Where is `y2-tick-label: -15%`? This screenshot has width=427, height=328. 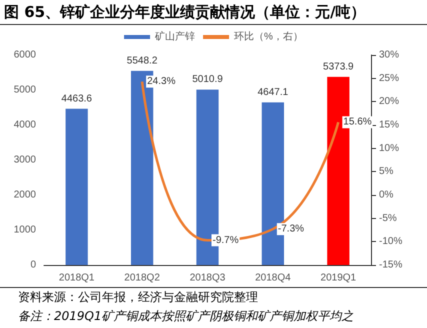
y2-tick-label: -15% is located at coordinates (390, 265).